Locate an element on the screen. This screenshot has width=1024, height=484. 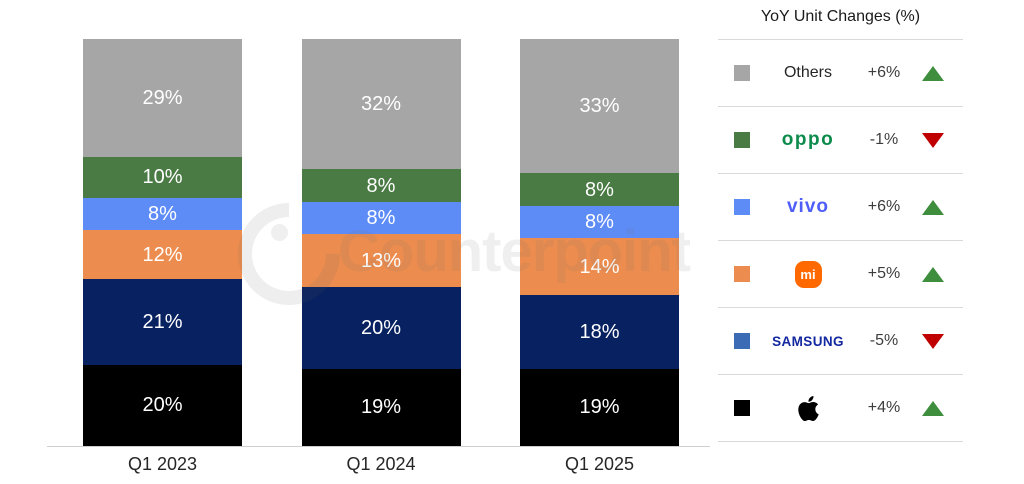
segment-value-label: 13% is located at coordinates (381, 260).